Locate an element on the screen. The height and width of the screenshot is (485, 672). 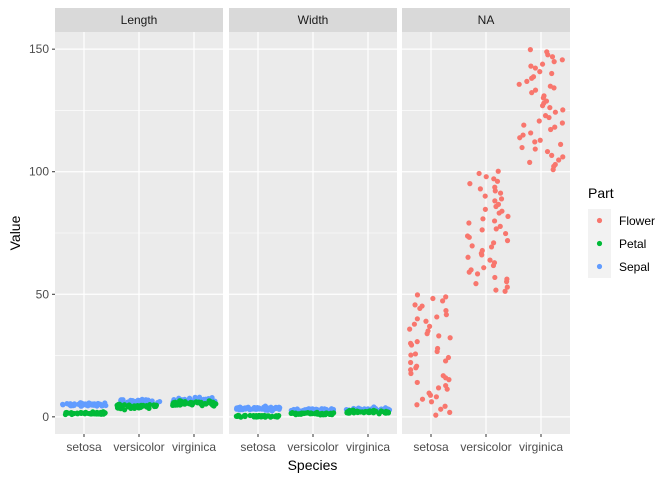
y-axis-title: Value is located at coordinates (15, 232).